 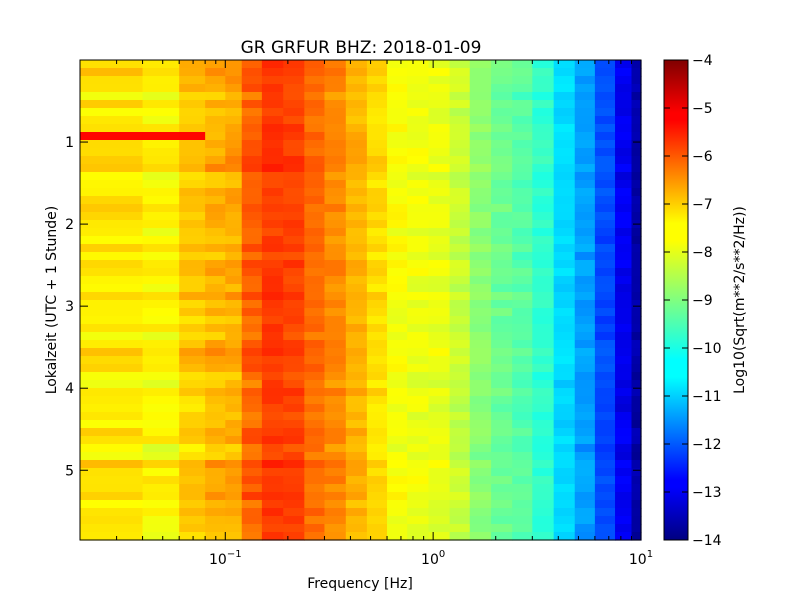 I want to click on x-axis-label: Frequency [Hz], so click(x=360, y=584).